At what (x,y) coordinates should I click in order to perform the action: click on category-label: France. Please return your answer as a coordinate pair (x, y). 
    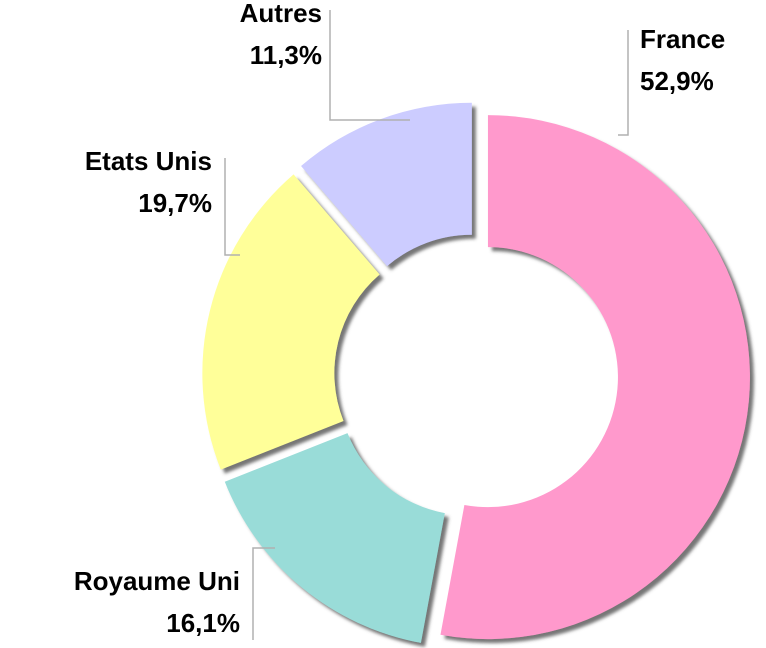
    Looking at the image, I should click on (682, 39).